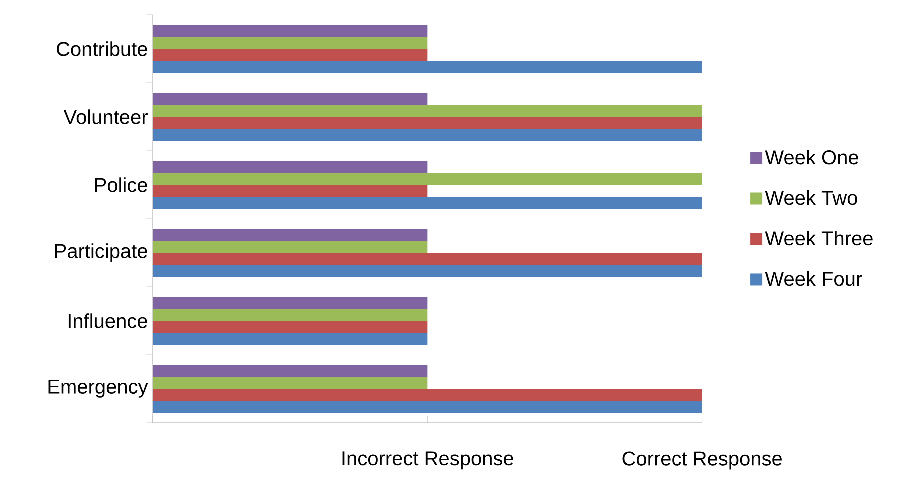 The height and width of the screenshot is (478, 904). I want to click on legend-label: Week Four, so click(813, 278).